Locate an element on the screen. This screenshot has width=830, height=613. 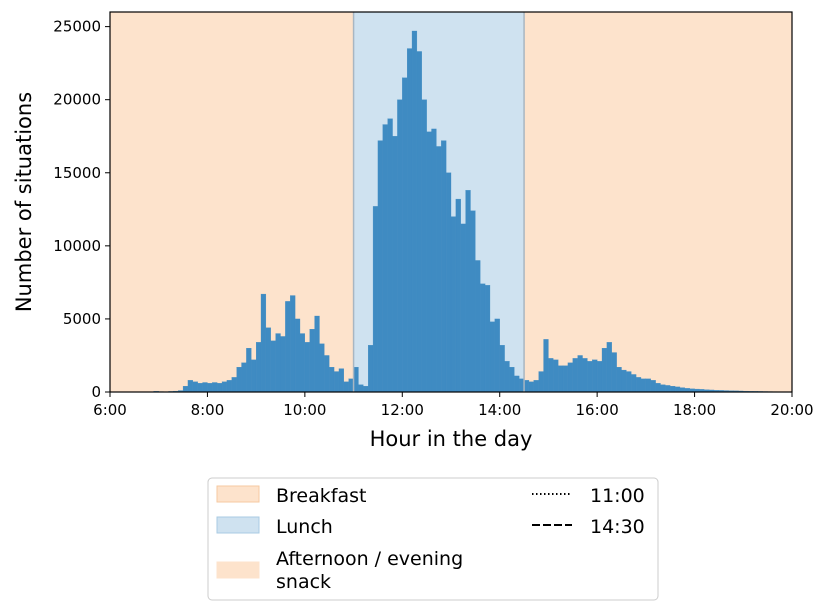
y-tick-label-3: 15000 is located at coordinates (77, 173).